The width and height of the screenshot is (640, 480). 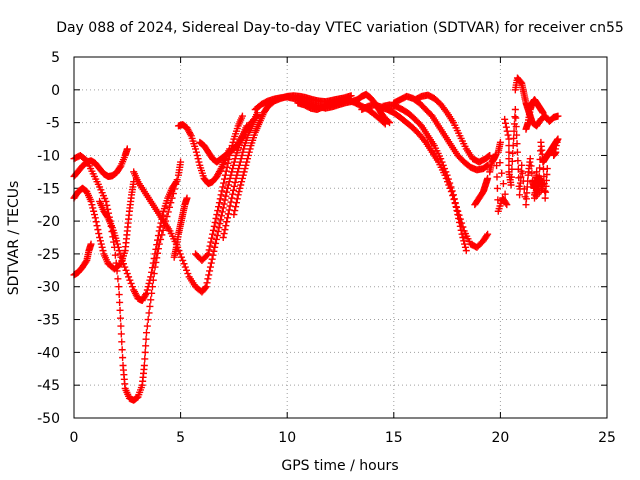 What do you see at coordinates (287, 438) in the screenshot?
I see `x-tick-label: 10` at bounding box center [287, 438].